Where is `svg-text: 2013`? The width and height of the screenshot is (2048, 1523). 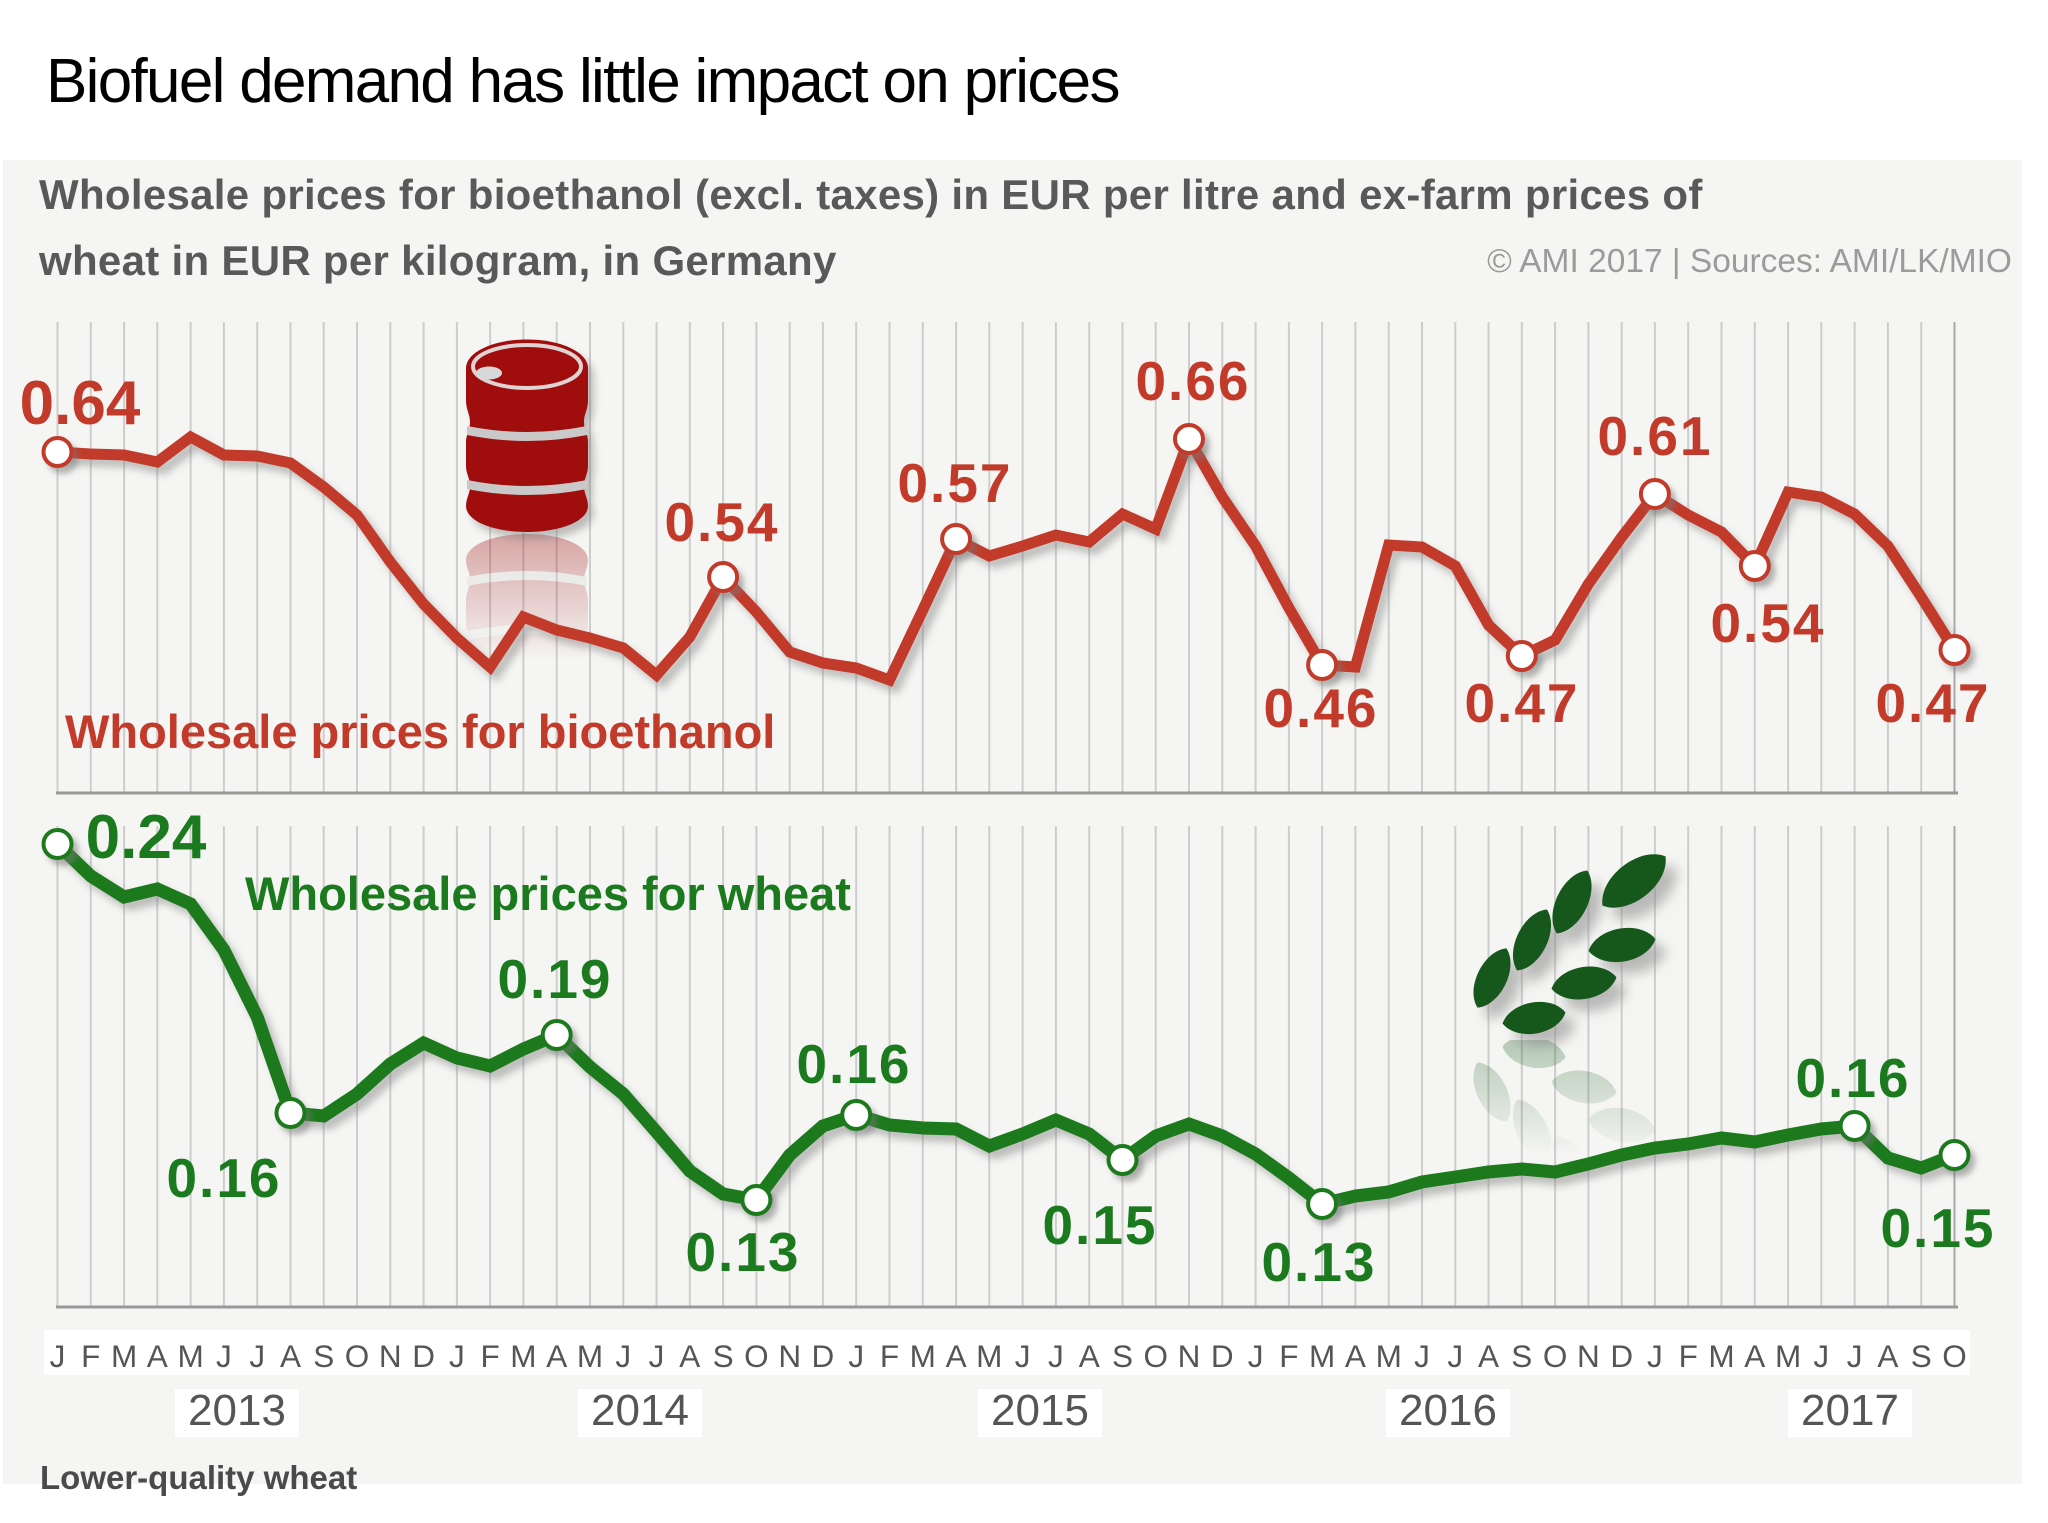
svg-text: 2013 is located at coordinates (237, 1410).